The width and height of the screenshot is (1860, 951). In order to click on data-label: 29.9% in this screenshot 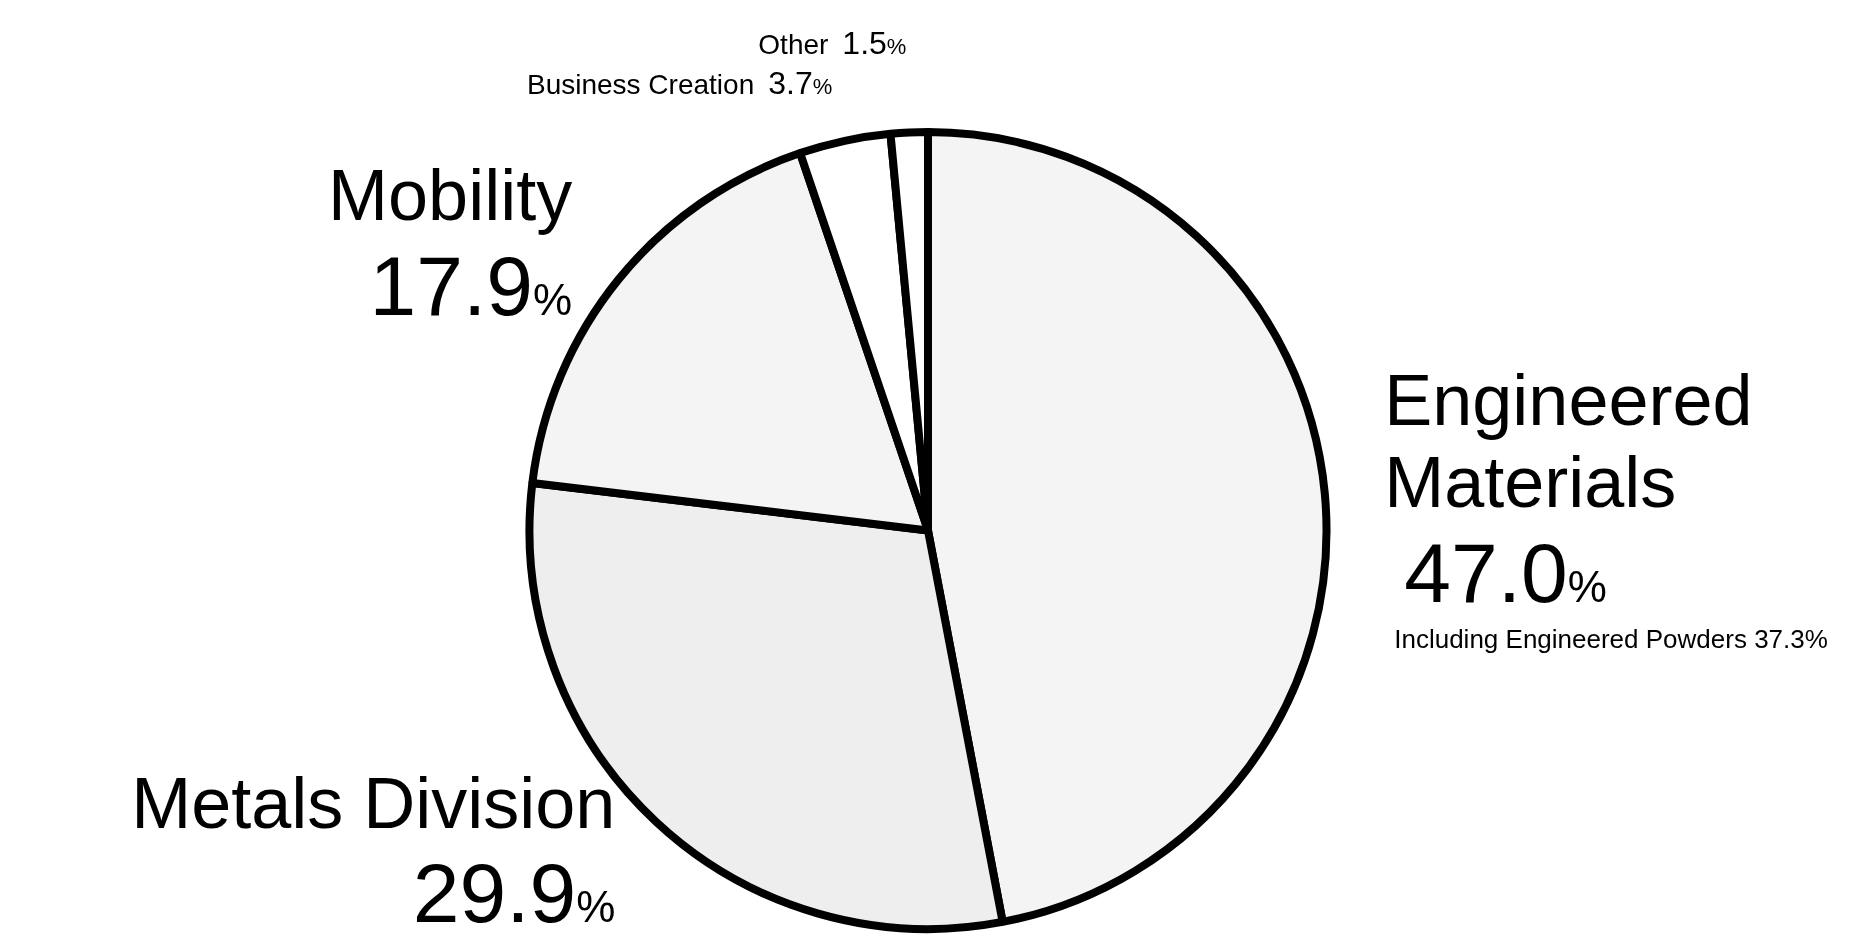, I will do `click(514, 893)`.